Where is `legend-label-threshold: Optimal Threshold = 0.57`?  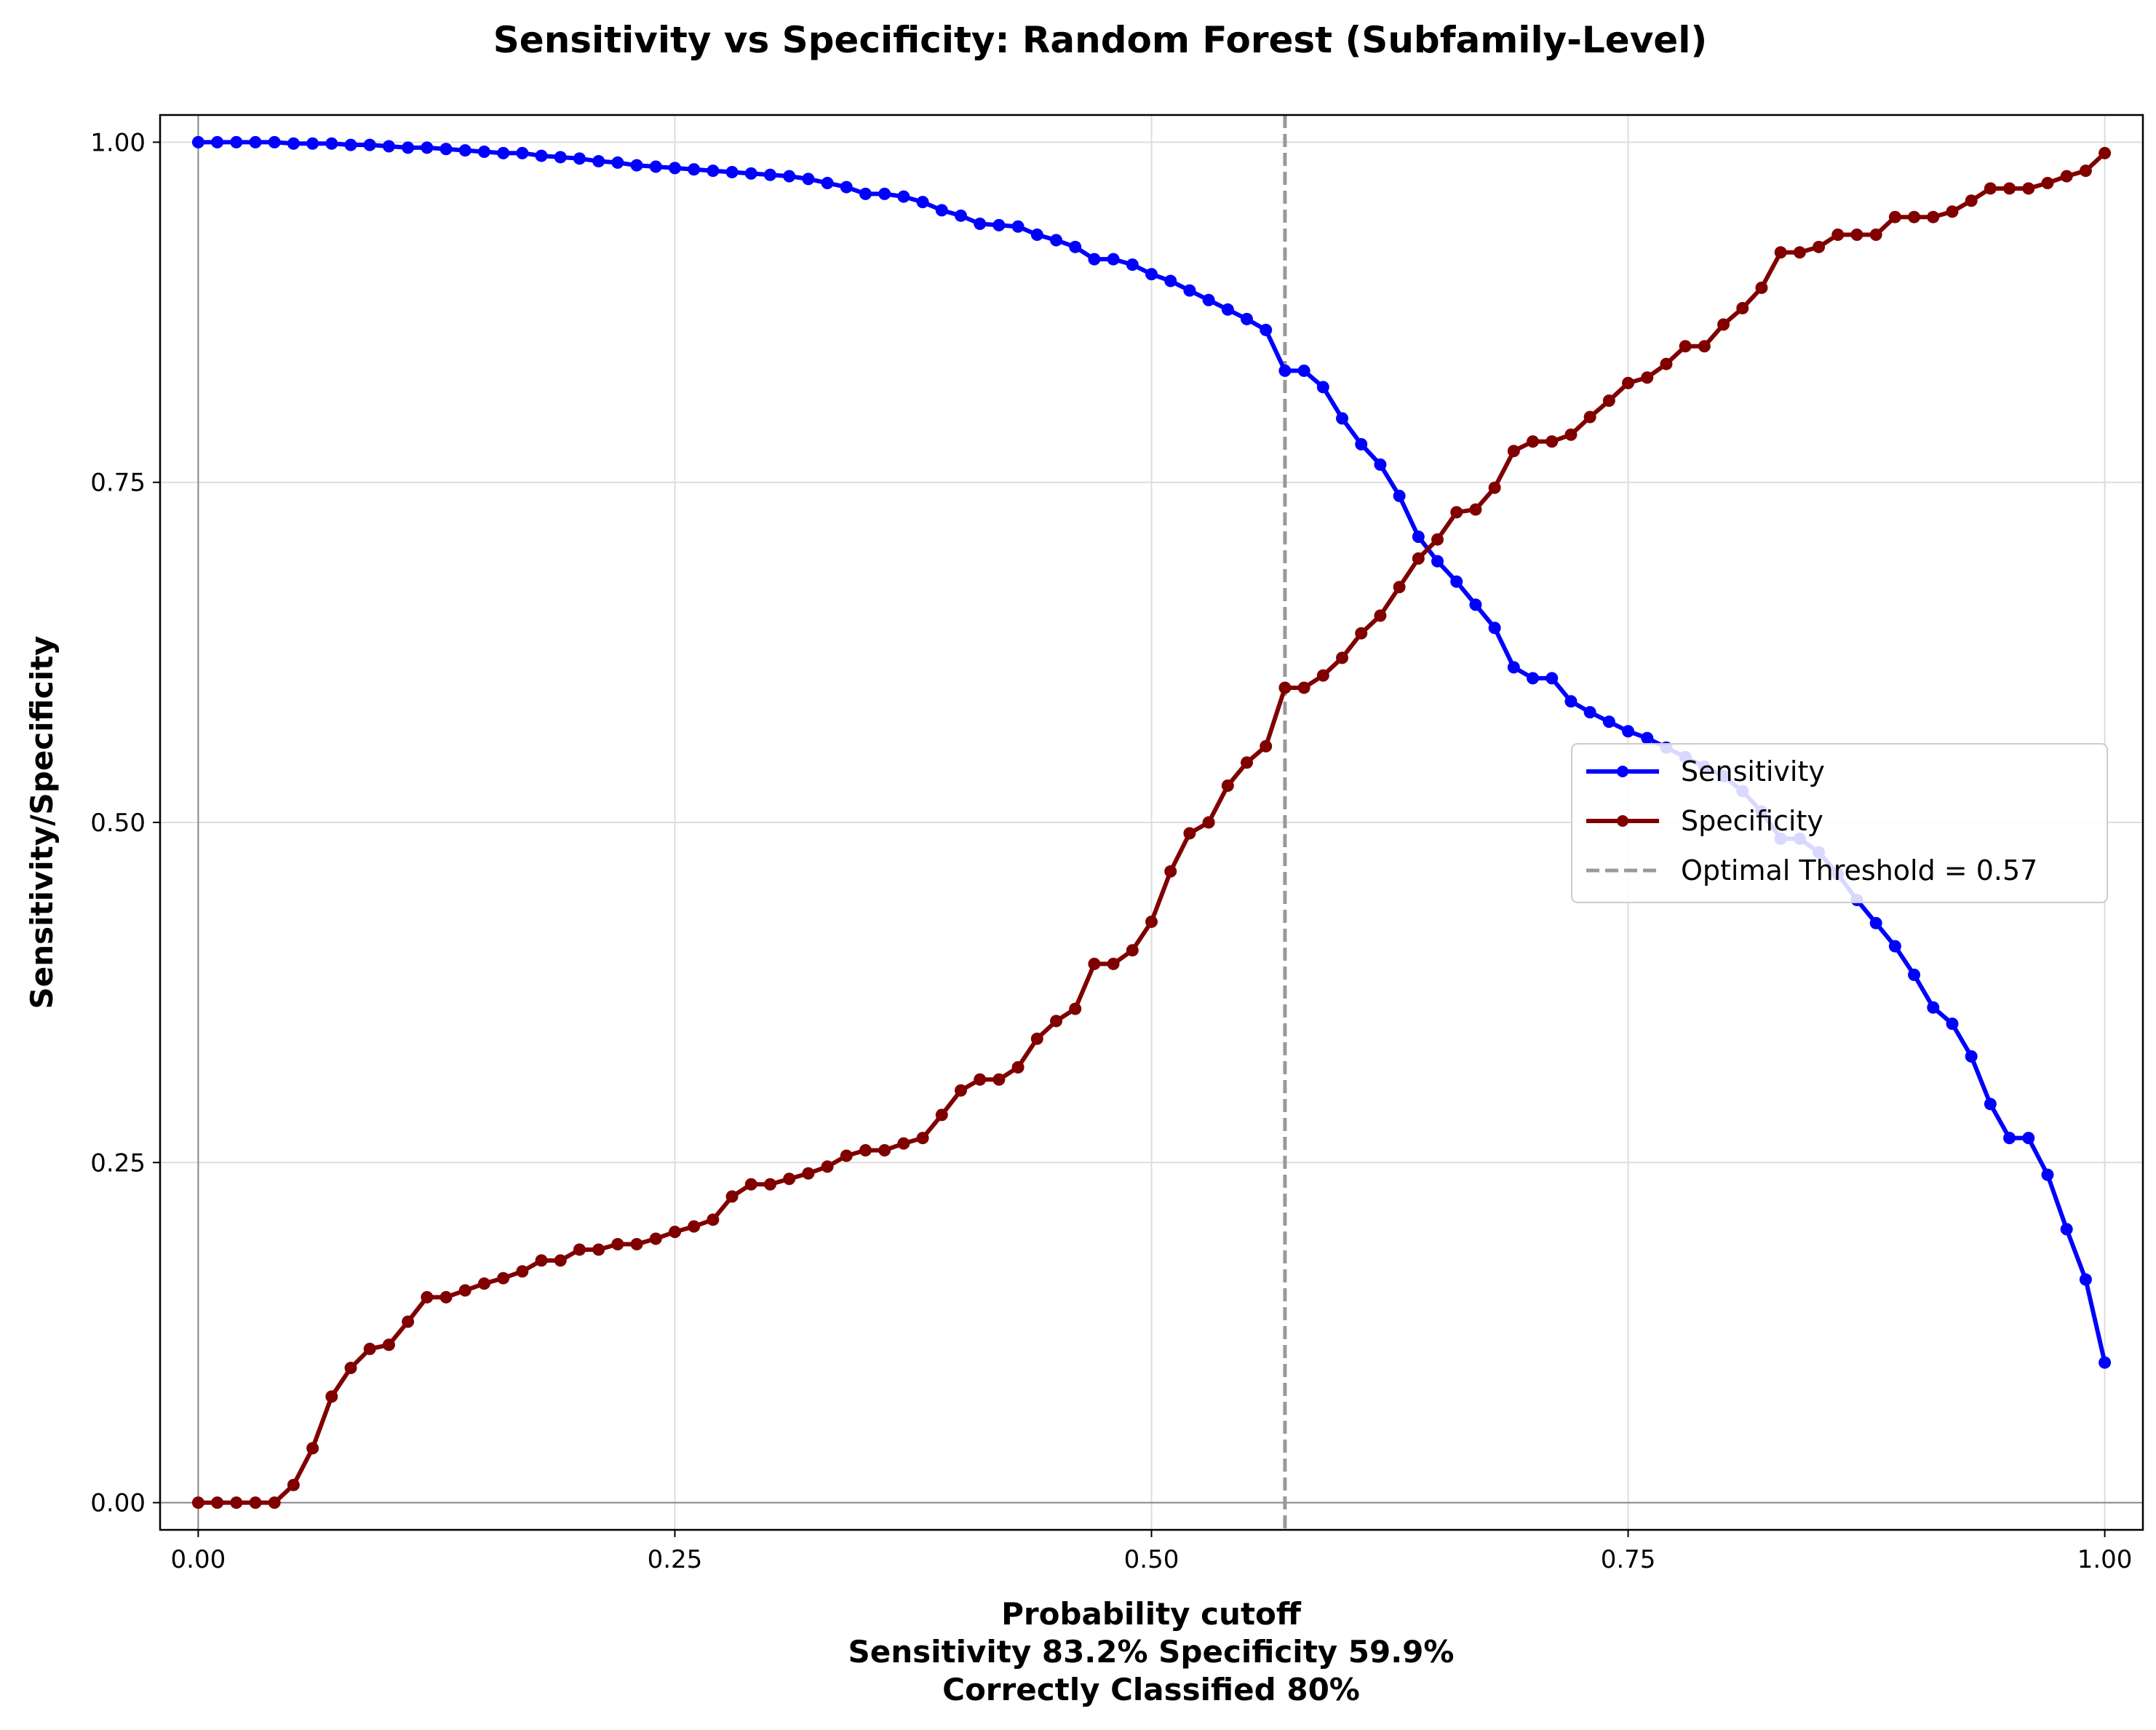 legend-label-threshold: Optimal Threshold = 0.57 is located at coordinates (1859, 870).